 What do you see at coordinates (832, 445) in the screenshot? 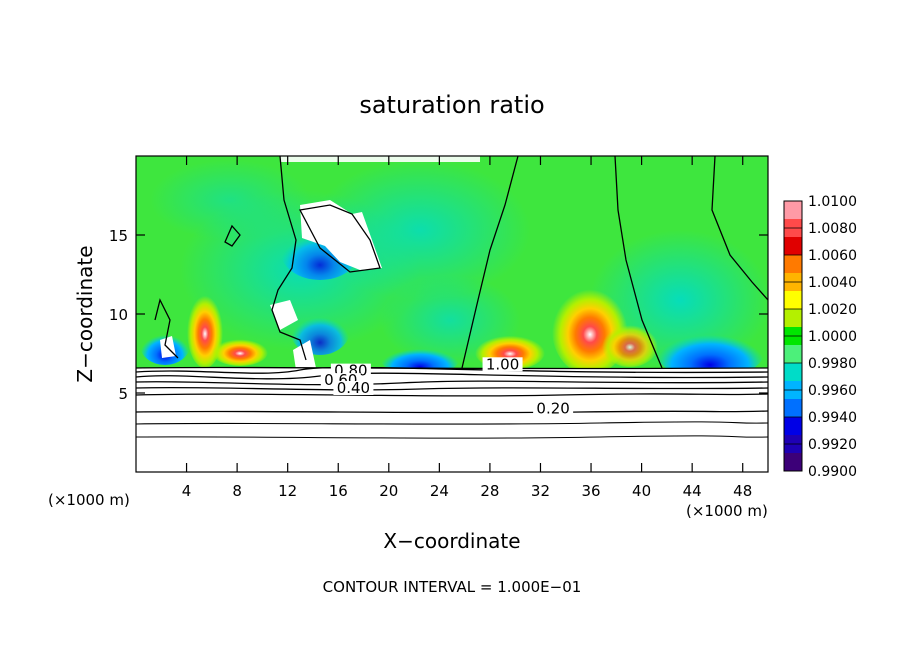
I see `colorbar-label: 0.9920` at bounding box center [832, 445].